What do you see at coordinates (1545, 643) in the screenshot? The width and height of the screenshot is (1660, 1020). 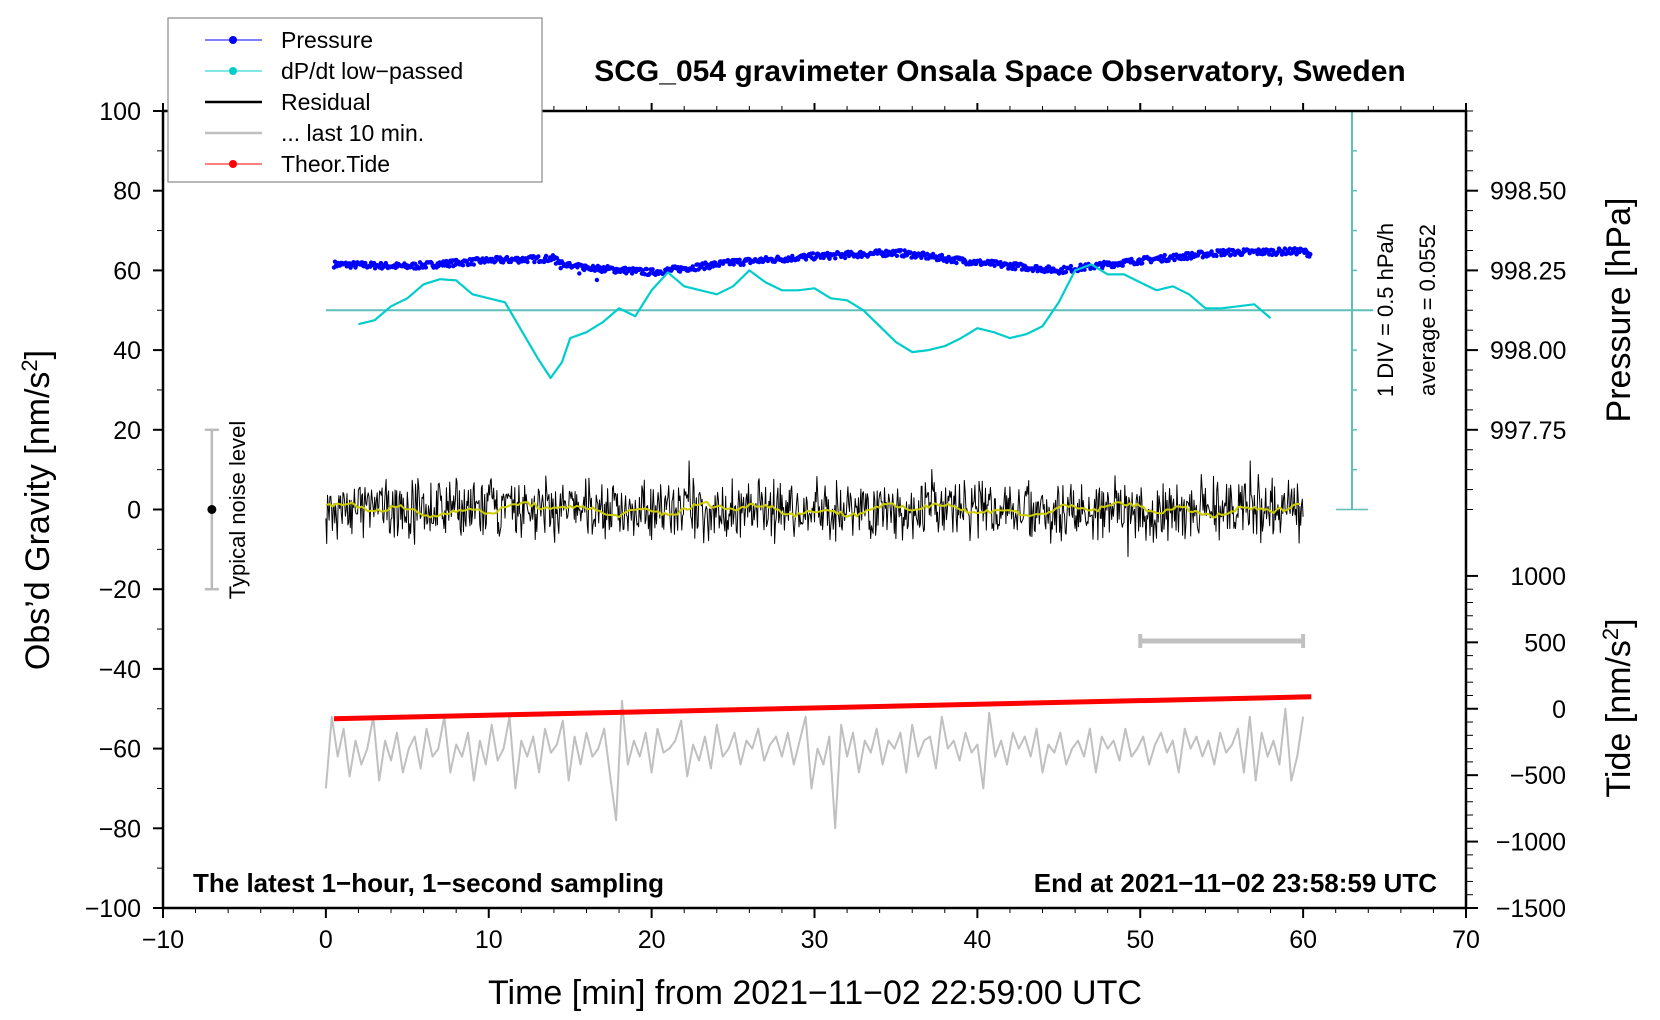 I see `tide-tick-label: 500` at bounding box center [1545, 643].